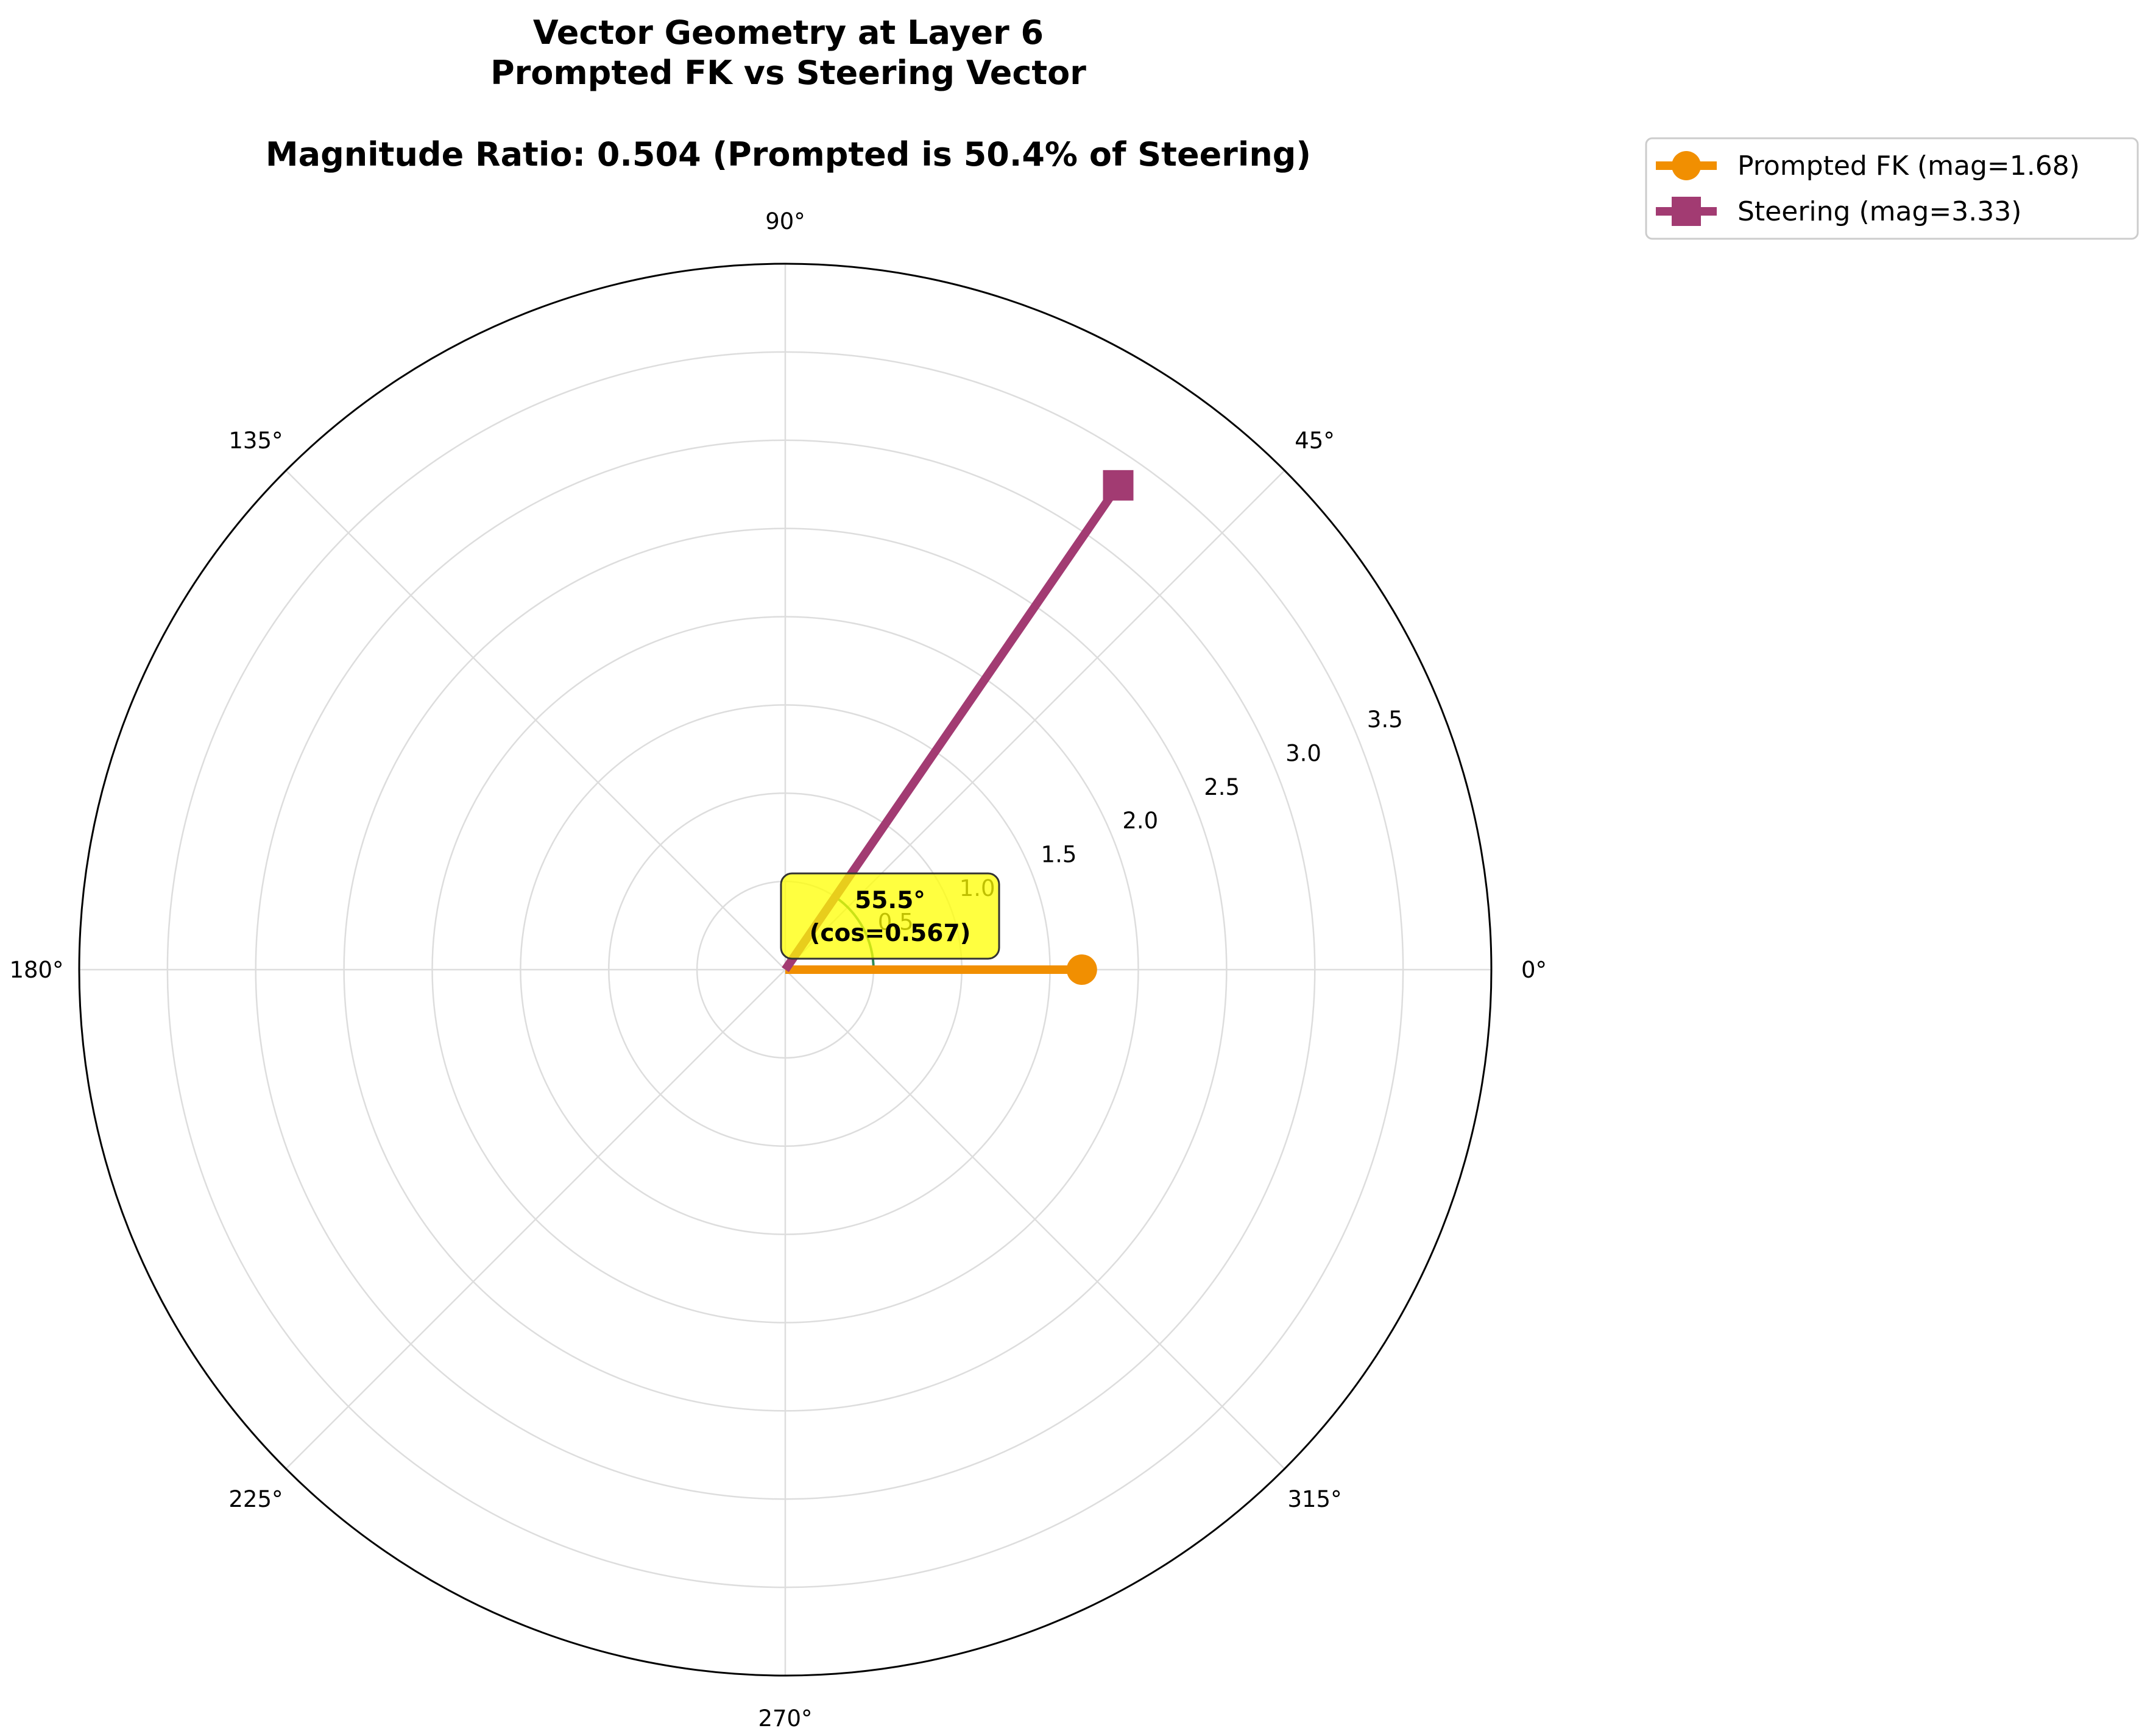  I want to click on annotation-angle: 55.5°, so click(890, 900).